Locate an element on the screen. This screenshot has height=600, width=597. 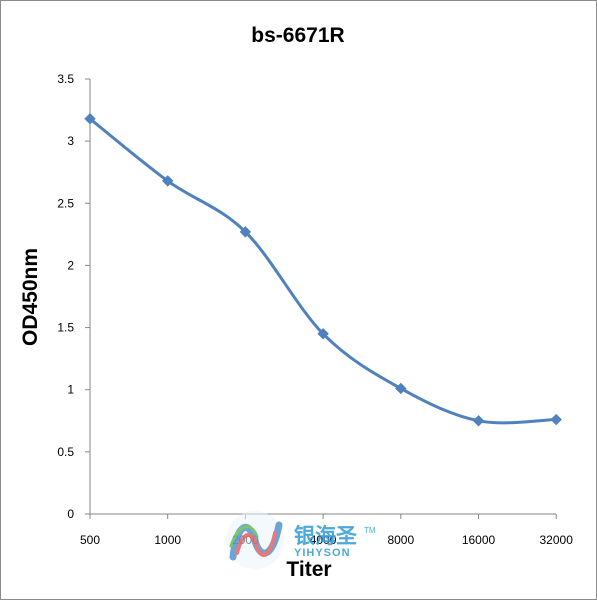
yihyson-logo-icon is located at coordinates (255, 540).